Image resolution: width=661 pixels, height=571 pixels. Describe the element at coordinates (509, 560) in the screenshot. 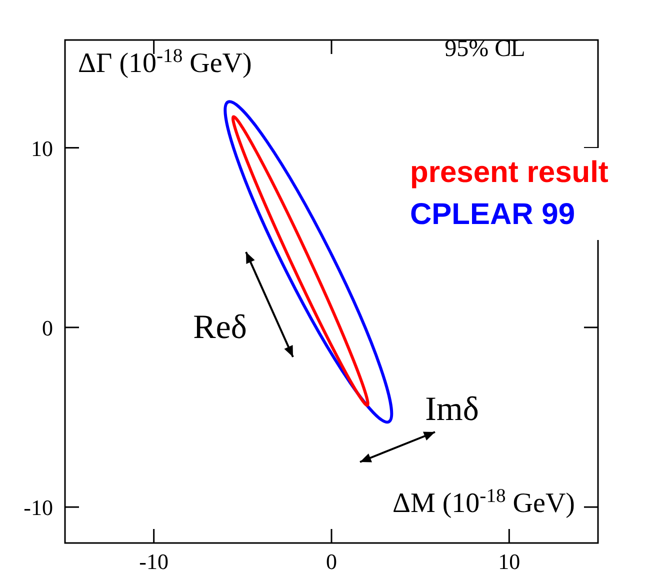

I see `x-tick-label: 10` at that location.